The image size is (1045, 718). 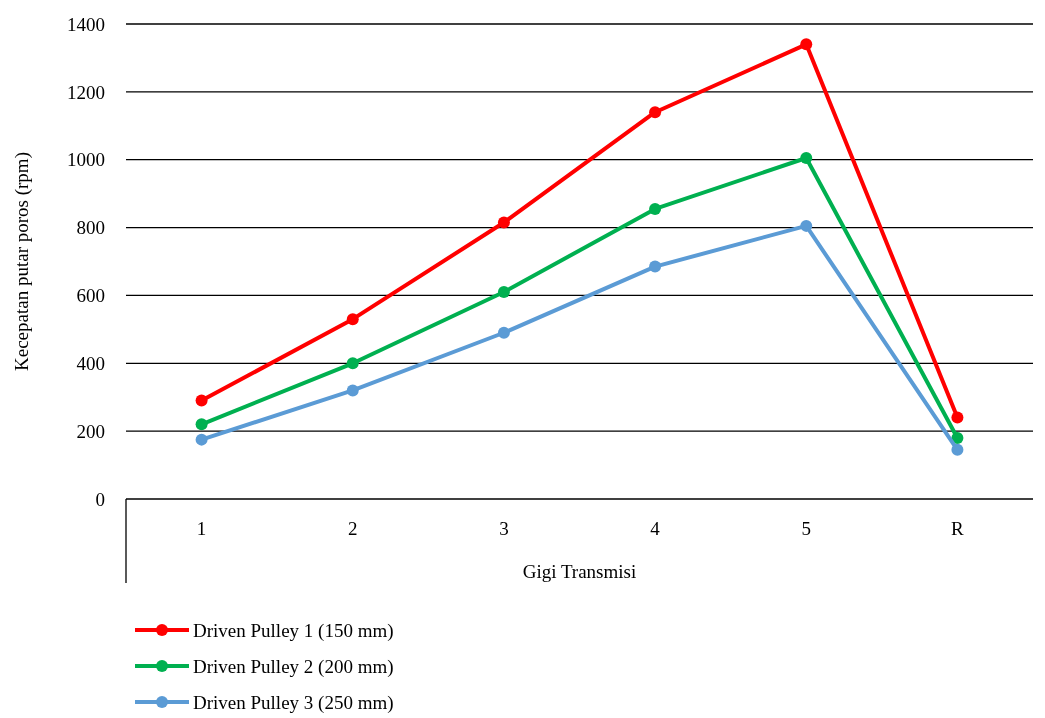 What do you see at coordinates (293, 702) in the screenshot?
I see `legend-label: Driven Pulley 3 (250 mm)` at bounding box center [293, 702].